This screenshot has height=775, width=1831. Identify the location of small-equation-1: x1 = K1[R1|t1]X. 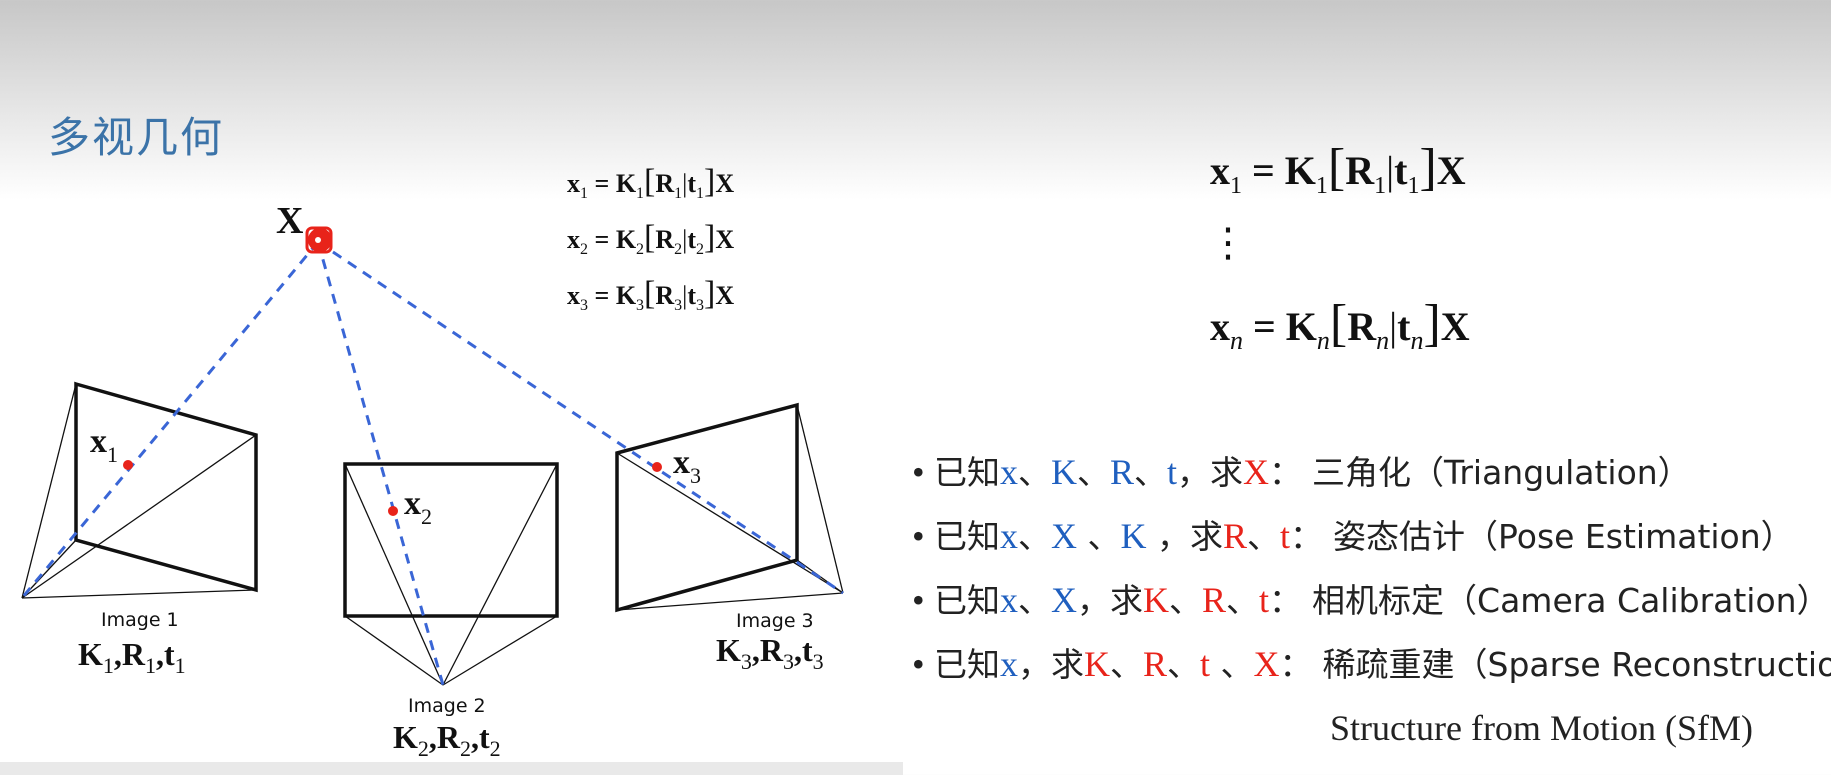
(650, 182).